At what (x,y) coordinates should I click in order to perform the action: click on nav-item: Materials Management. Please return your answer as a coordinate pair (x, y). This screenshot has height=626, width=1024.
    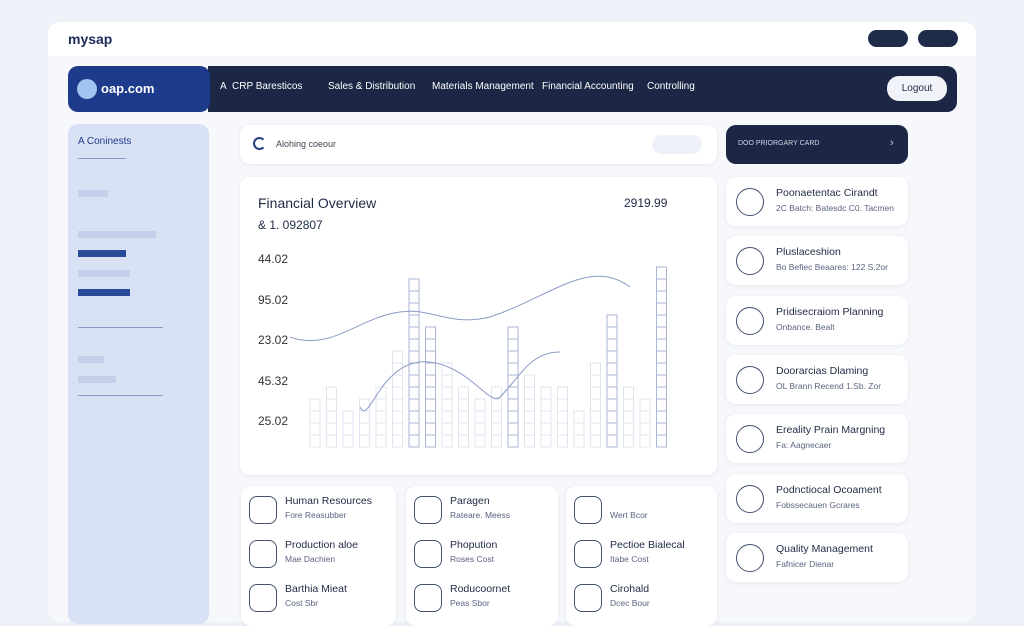
    Looking at the image, I should click on (483, 86).